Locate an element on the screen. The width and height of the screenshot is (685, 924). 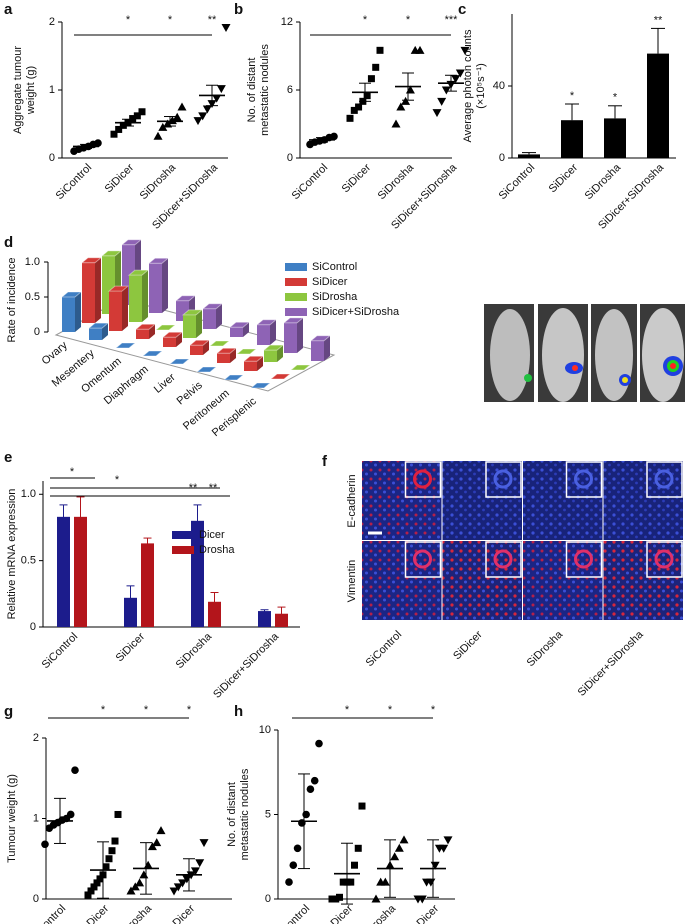
panel-label: a is located at coordinates (8, 9).